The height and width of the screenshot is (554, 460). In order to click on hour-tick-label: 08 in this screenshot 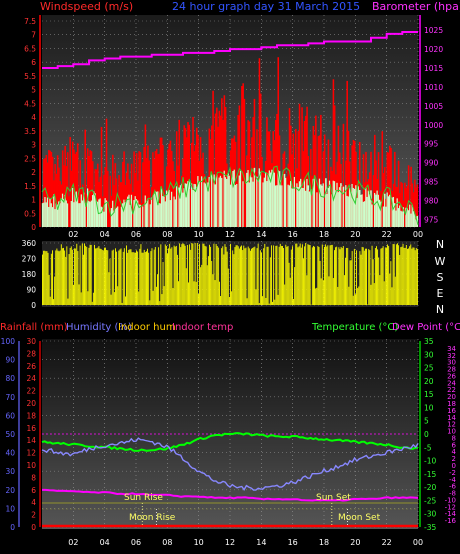, I will do `click(167, 542)`.